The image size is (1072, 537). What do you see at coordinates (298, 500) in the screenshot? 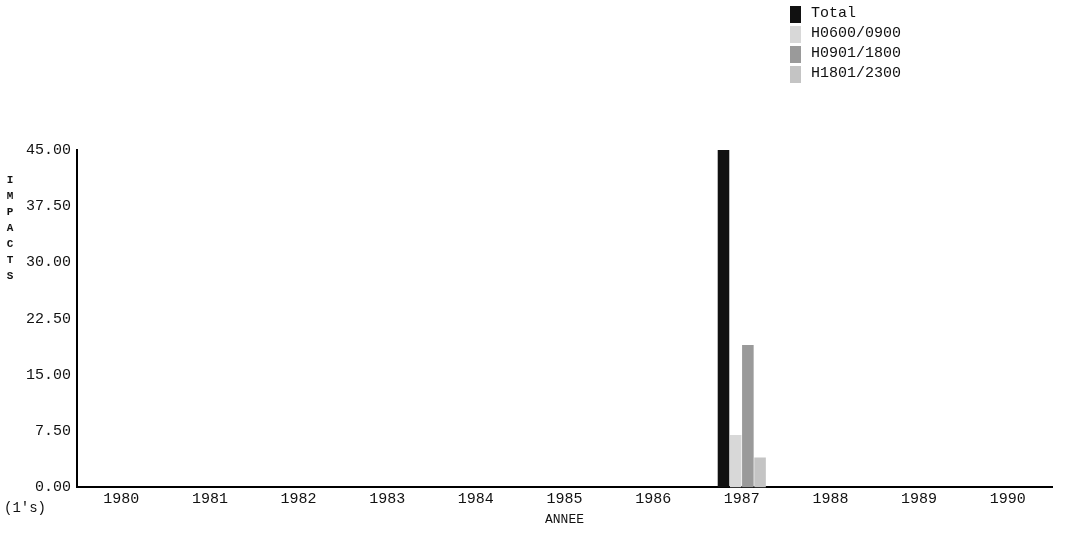
I see `x-tick-label: 1982` at bounding box center [298, 500].